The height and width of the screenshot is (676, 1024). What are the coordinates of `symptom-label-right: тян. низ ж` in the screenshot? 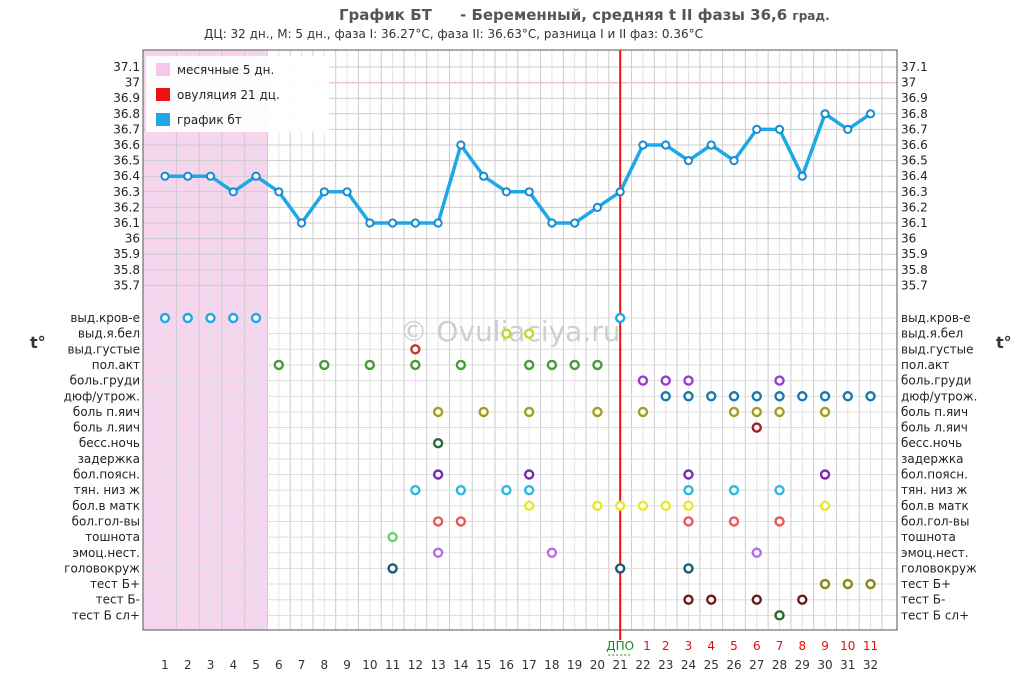 It's located at (934, 490).